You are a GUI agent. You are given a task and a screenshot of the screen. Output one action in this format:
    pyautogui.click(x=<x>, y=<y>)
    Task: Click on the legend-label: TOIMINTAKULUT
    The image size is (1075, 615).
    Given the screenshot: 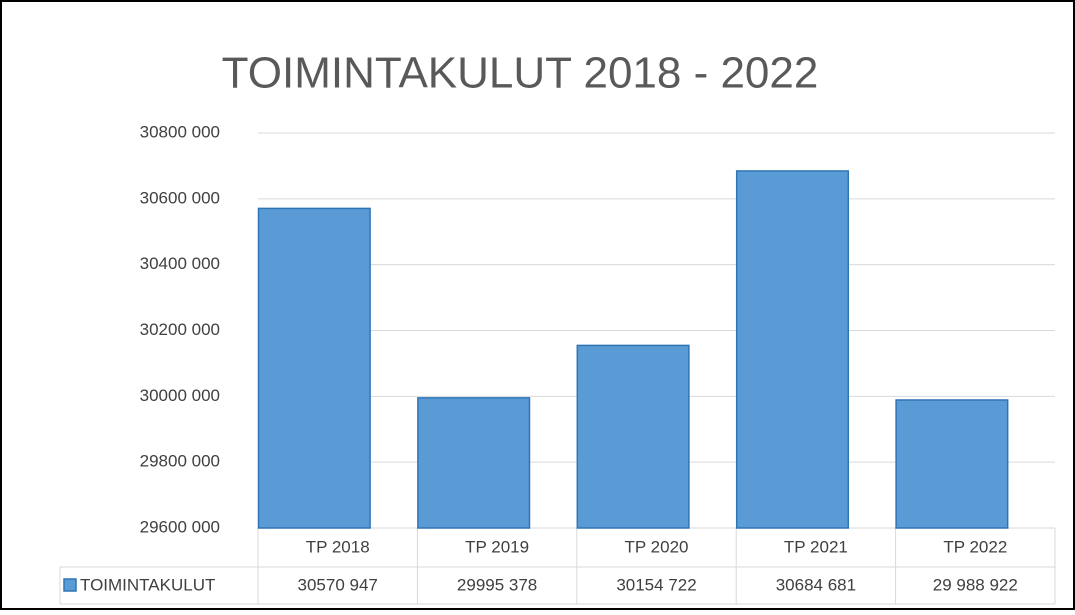 What is the action you would take?
    pyautogui.click(x=147, y=584)
    